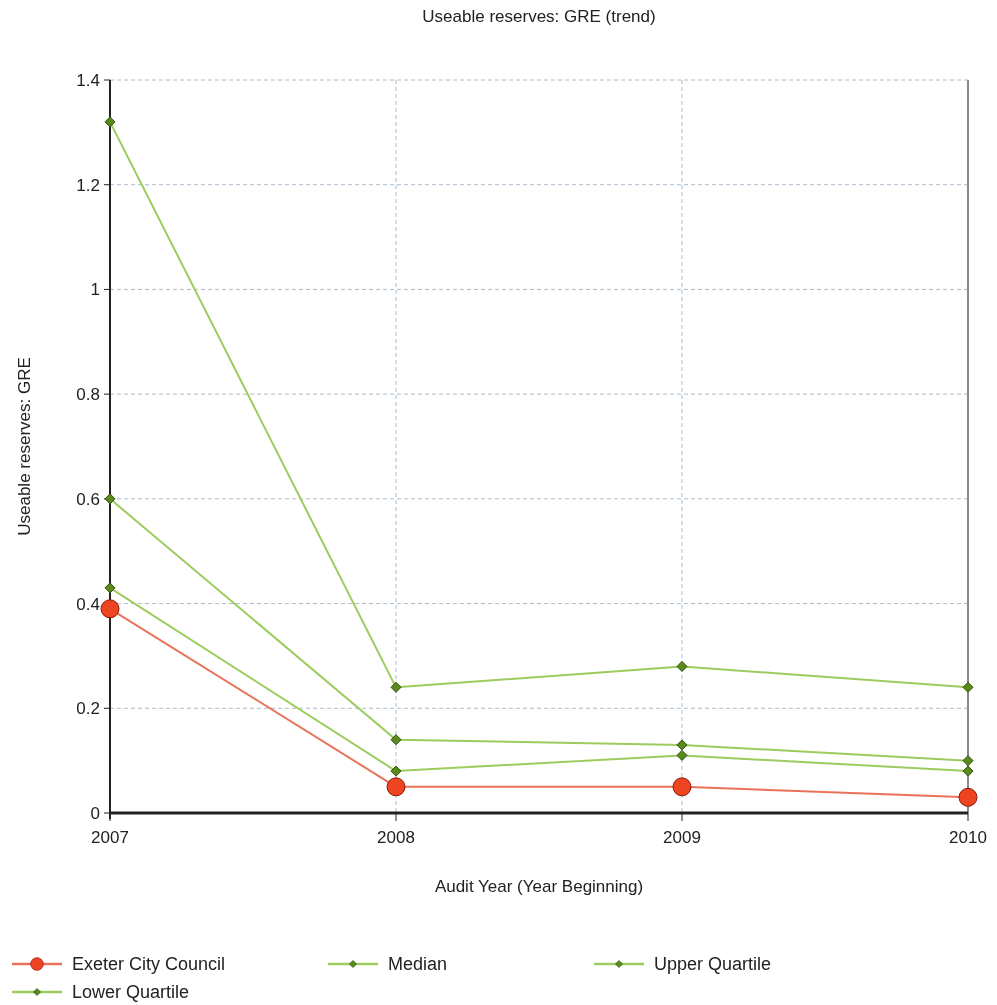 The height and width of the screenshot is (1005, 997). I want to click on legend-label: Exeter City Council, so click(149, 964).